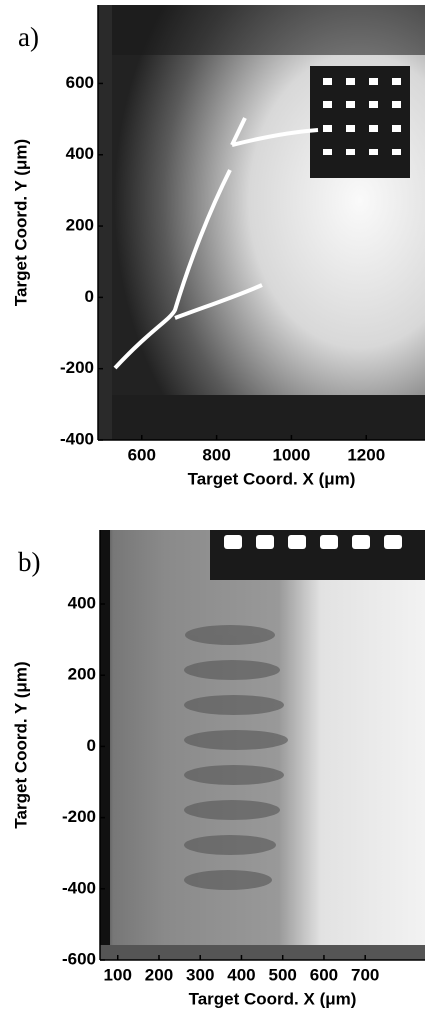  Describe the element at coordinates (200, 974) in the screenshot. I see `x-tick-label: 300` at that location.